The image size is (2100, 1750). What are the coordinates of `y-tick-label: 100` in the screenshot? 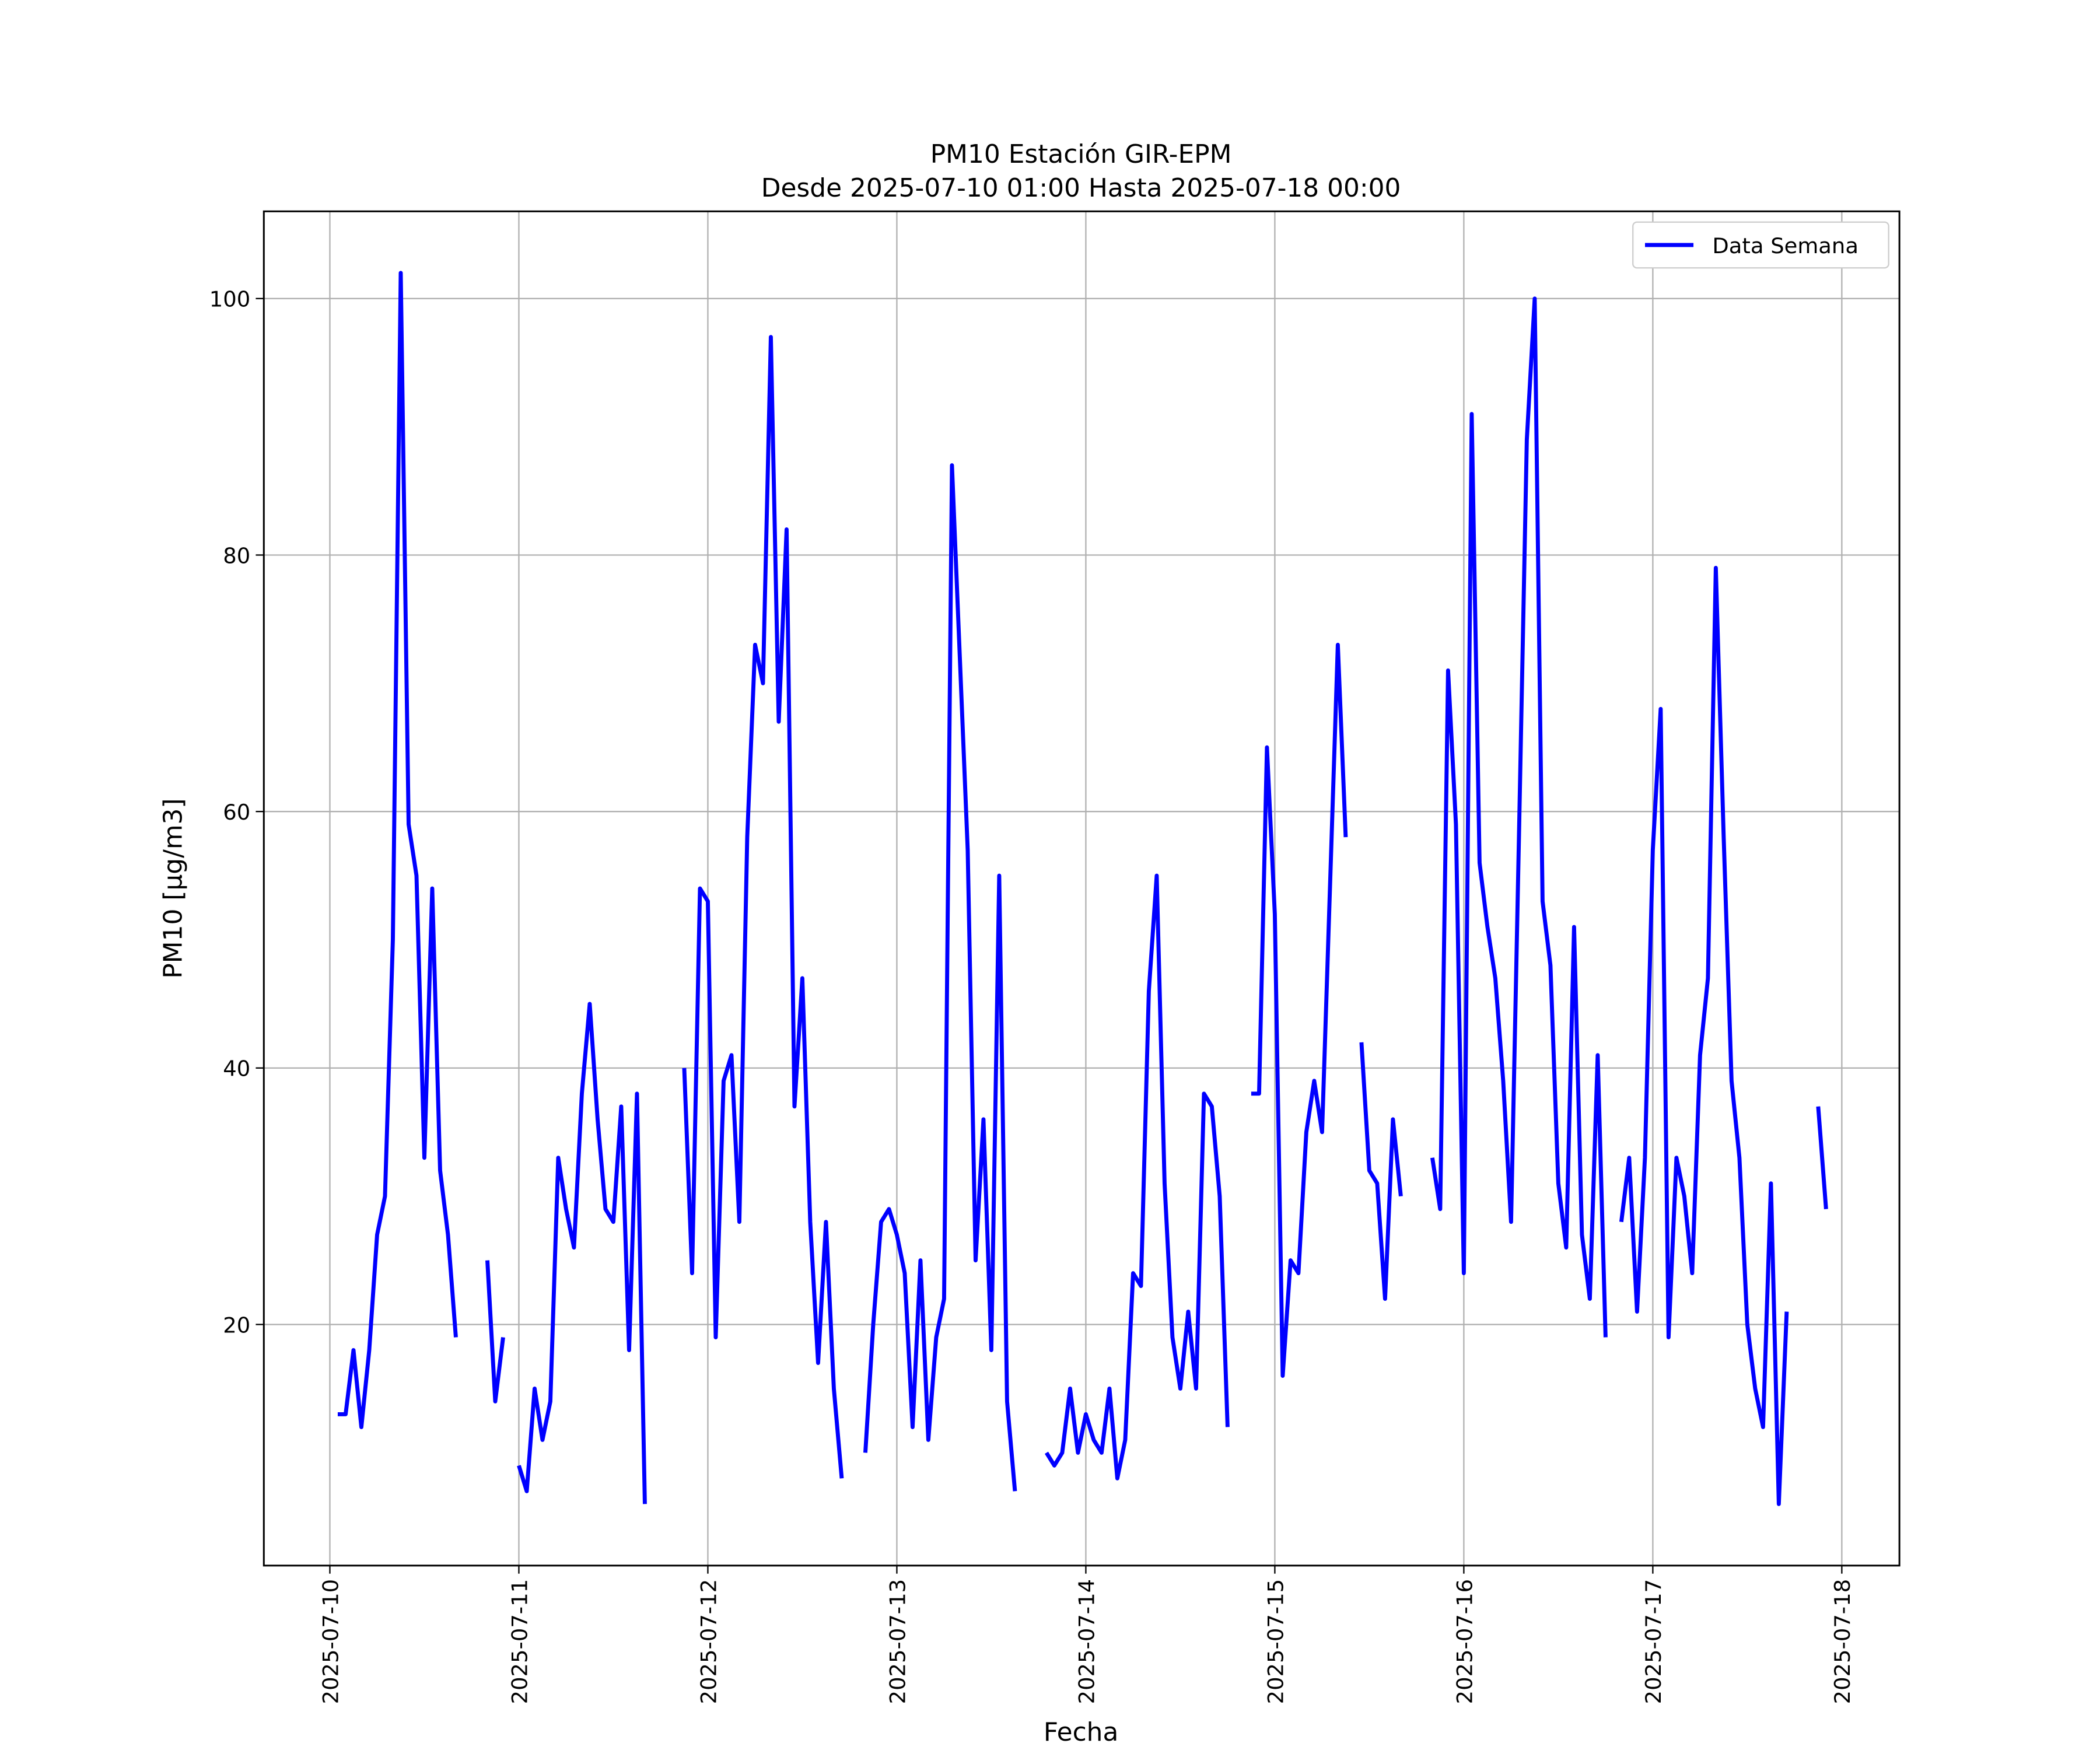 It's located at (229, 300).